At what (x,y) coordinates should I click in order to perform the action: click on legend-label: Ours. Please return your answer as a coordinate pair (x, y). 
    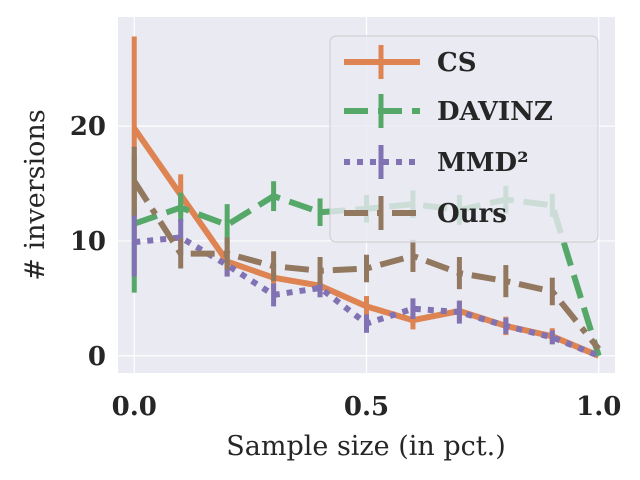
    Looking at the image, I should click on (472, 214).